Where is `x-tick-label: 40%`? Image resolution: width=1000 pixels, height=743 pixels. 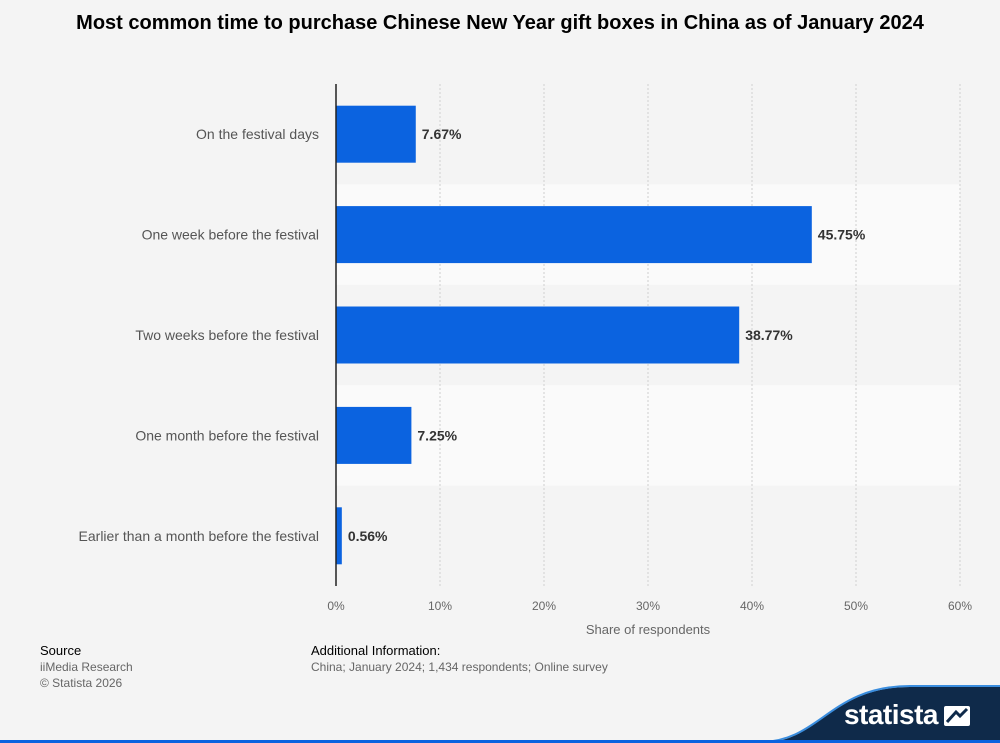 x-tick-label: 40% is located at coordinates (752, 606).